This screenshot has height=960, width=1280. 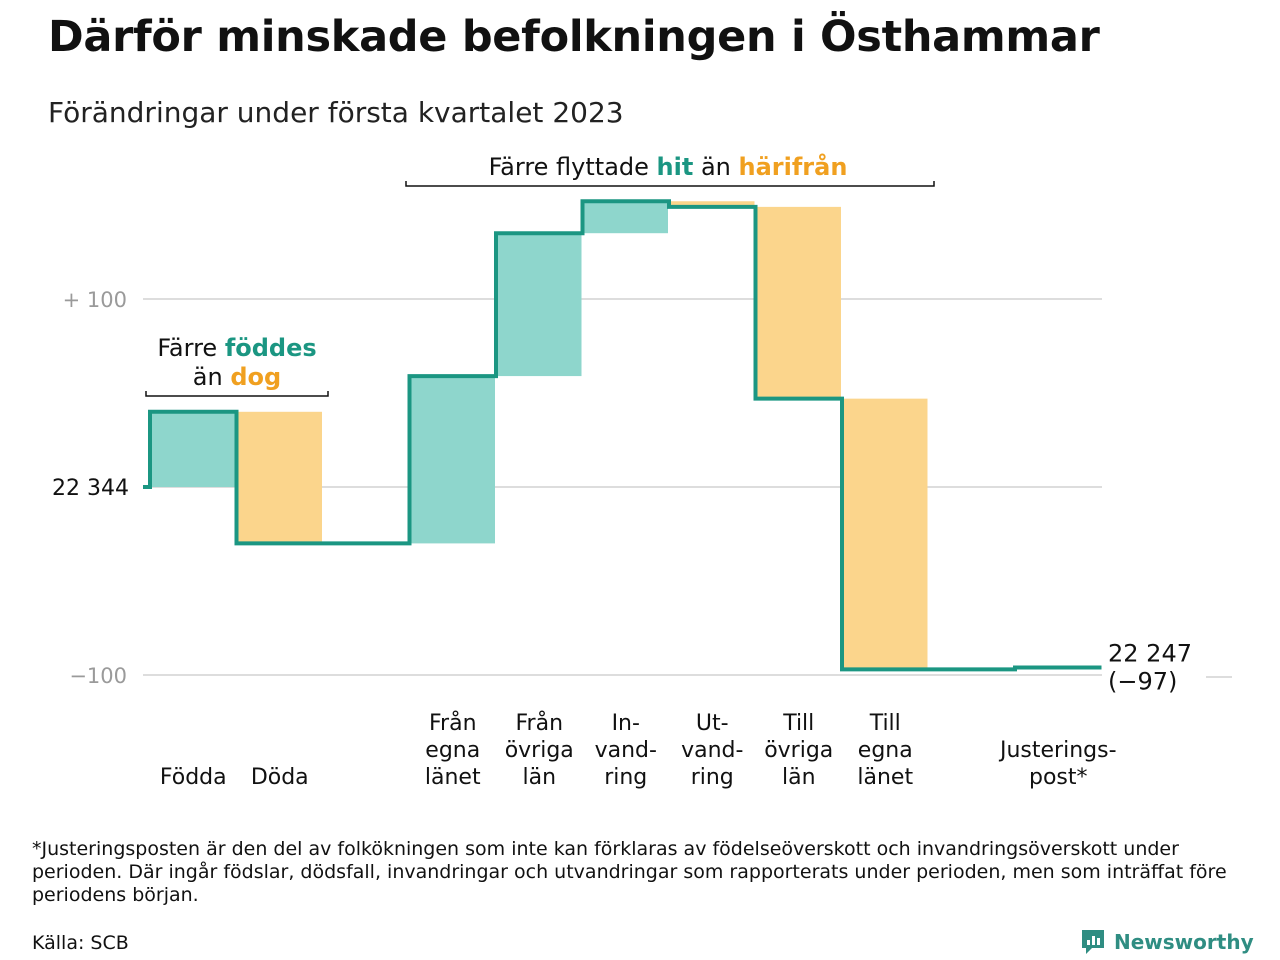 I want to click on bracket-births, so click(x=237, y=394).